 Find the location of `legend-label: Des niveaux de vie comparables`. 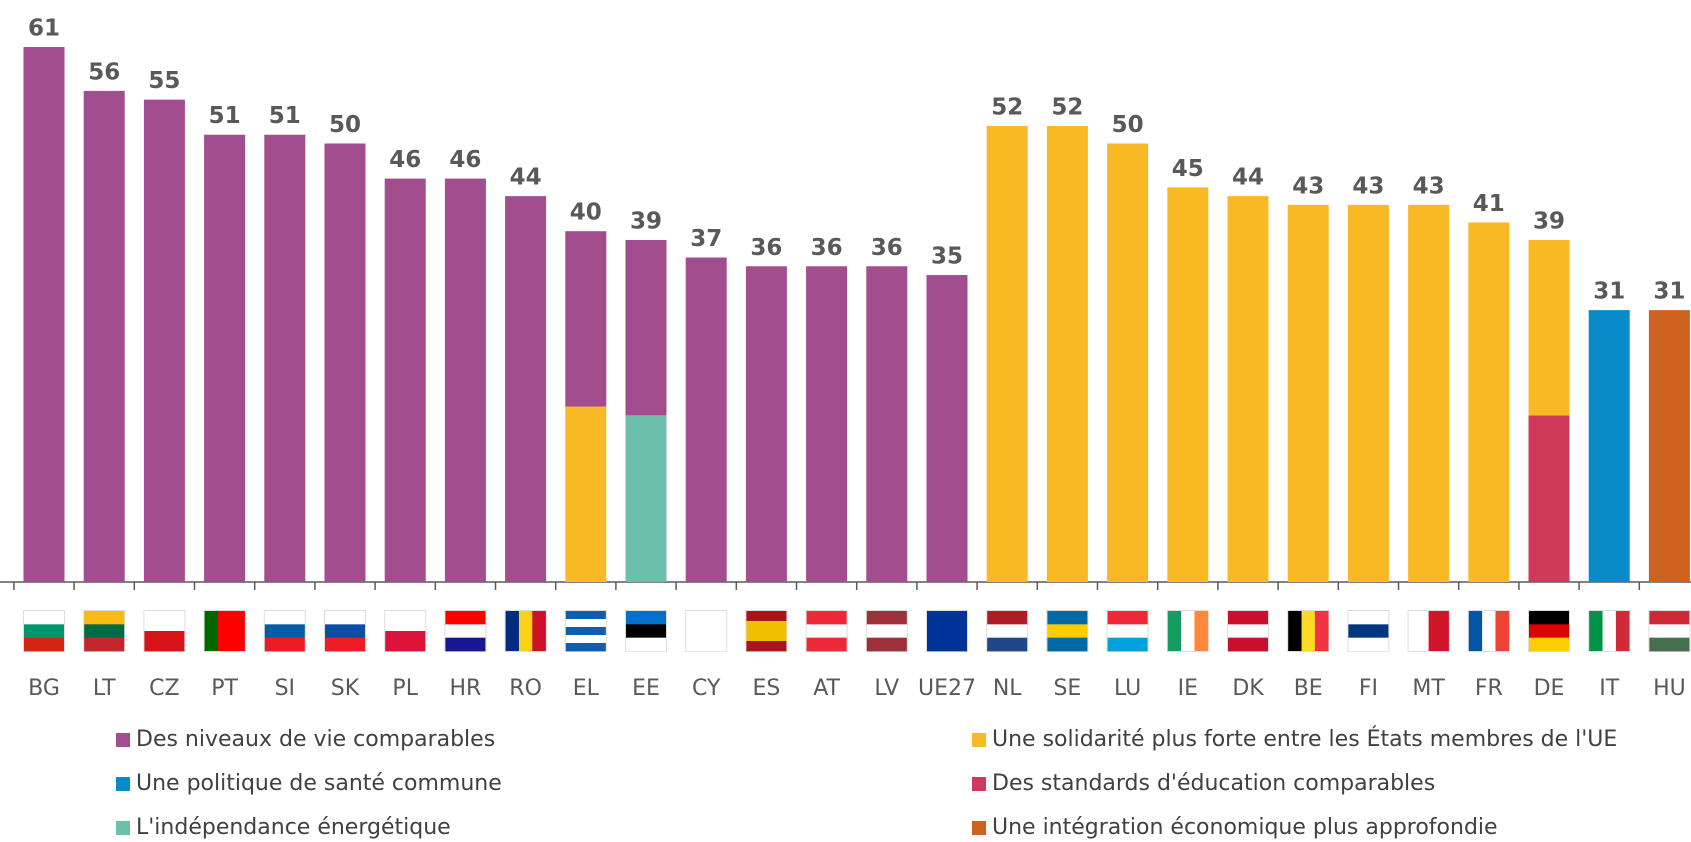

legend-label: Des niveaux de vie comparables is located at coordinates (315, 739).